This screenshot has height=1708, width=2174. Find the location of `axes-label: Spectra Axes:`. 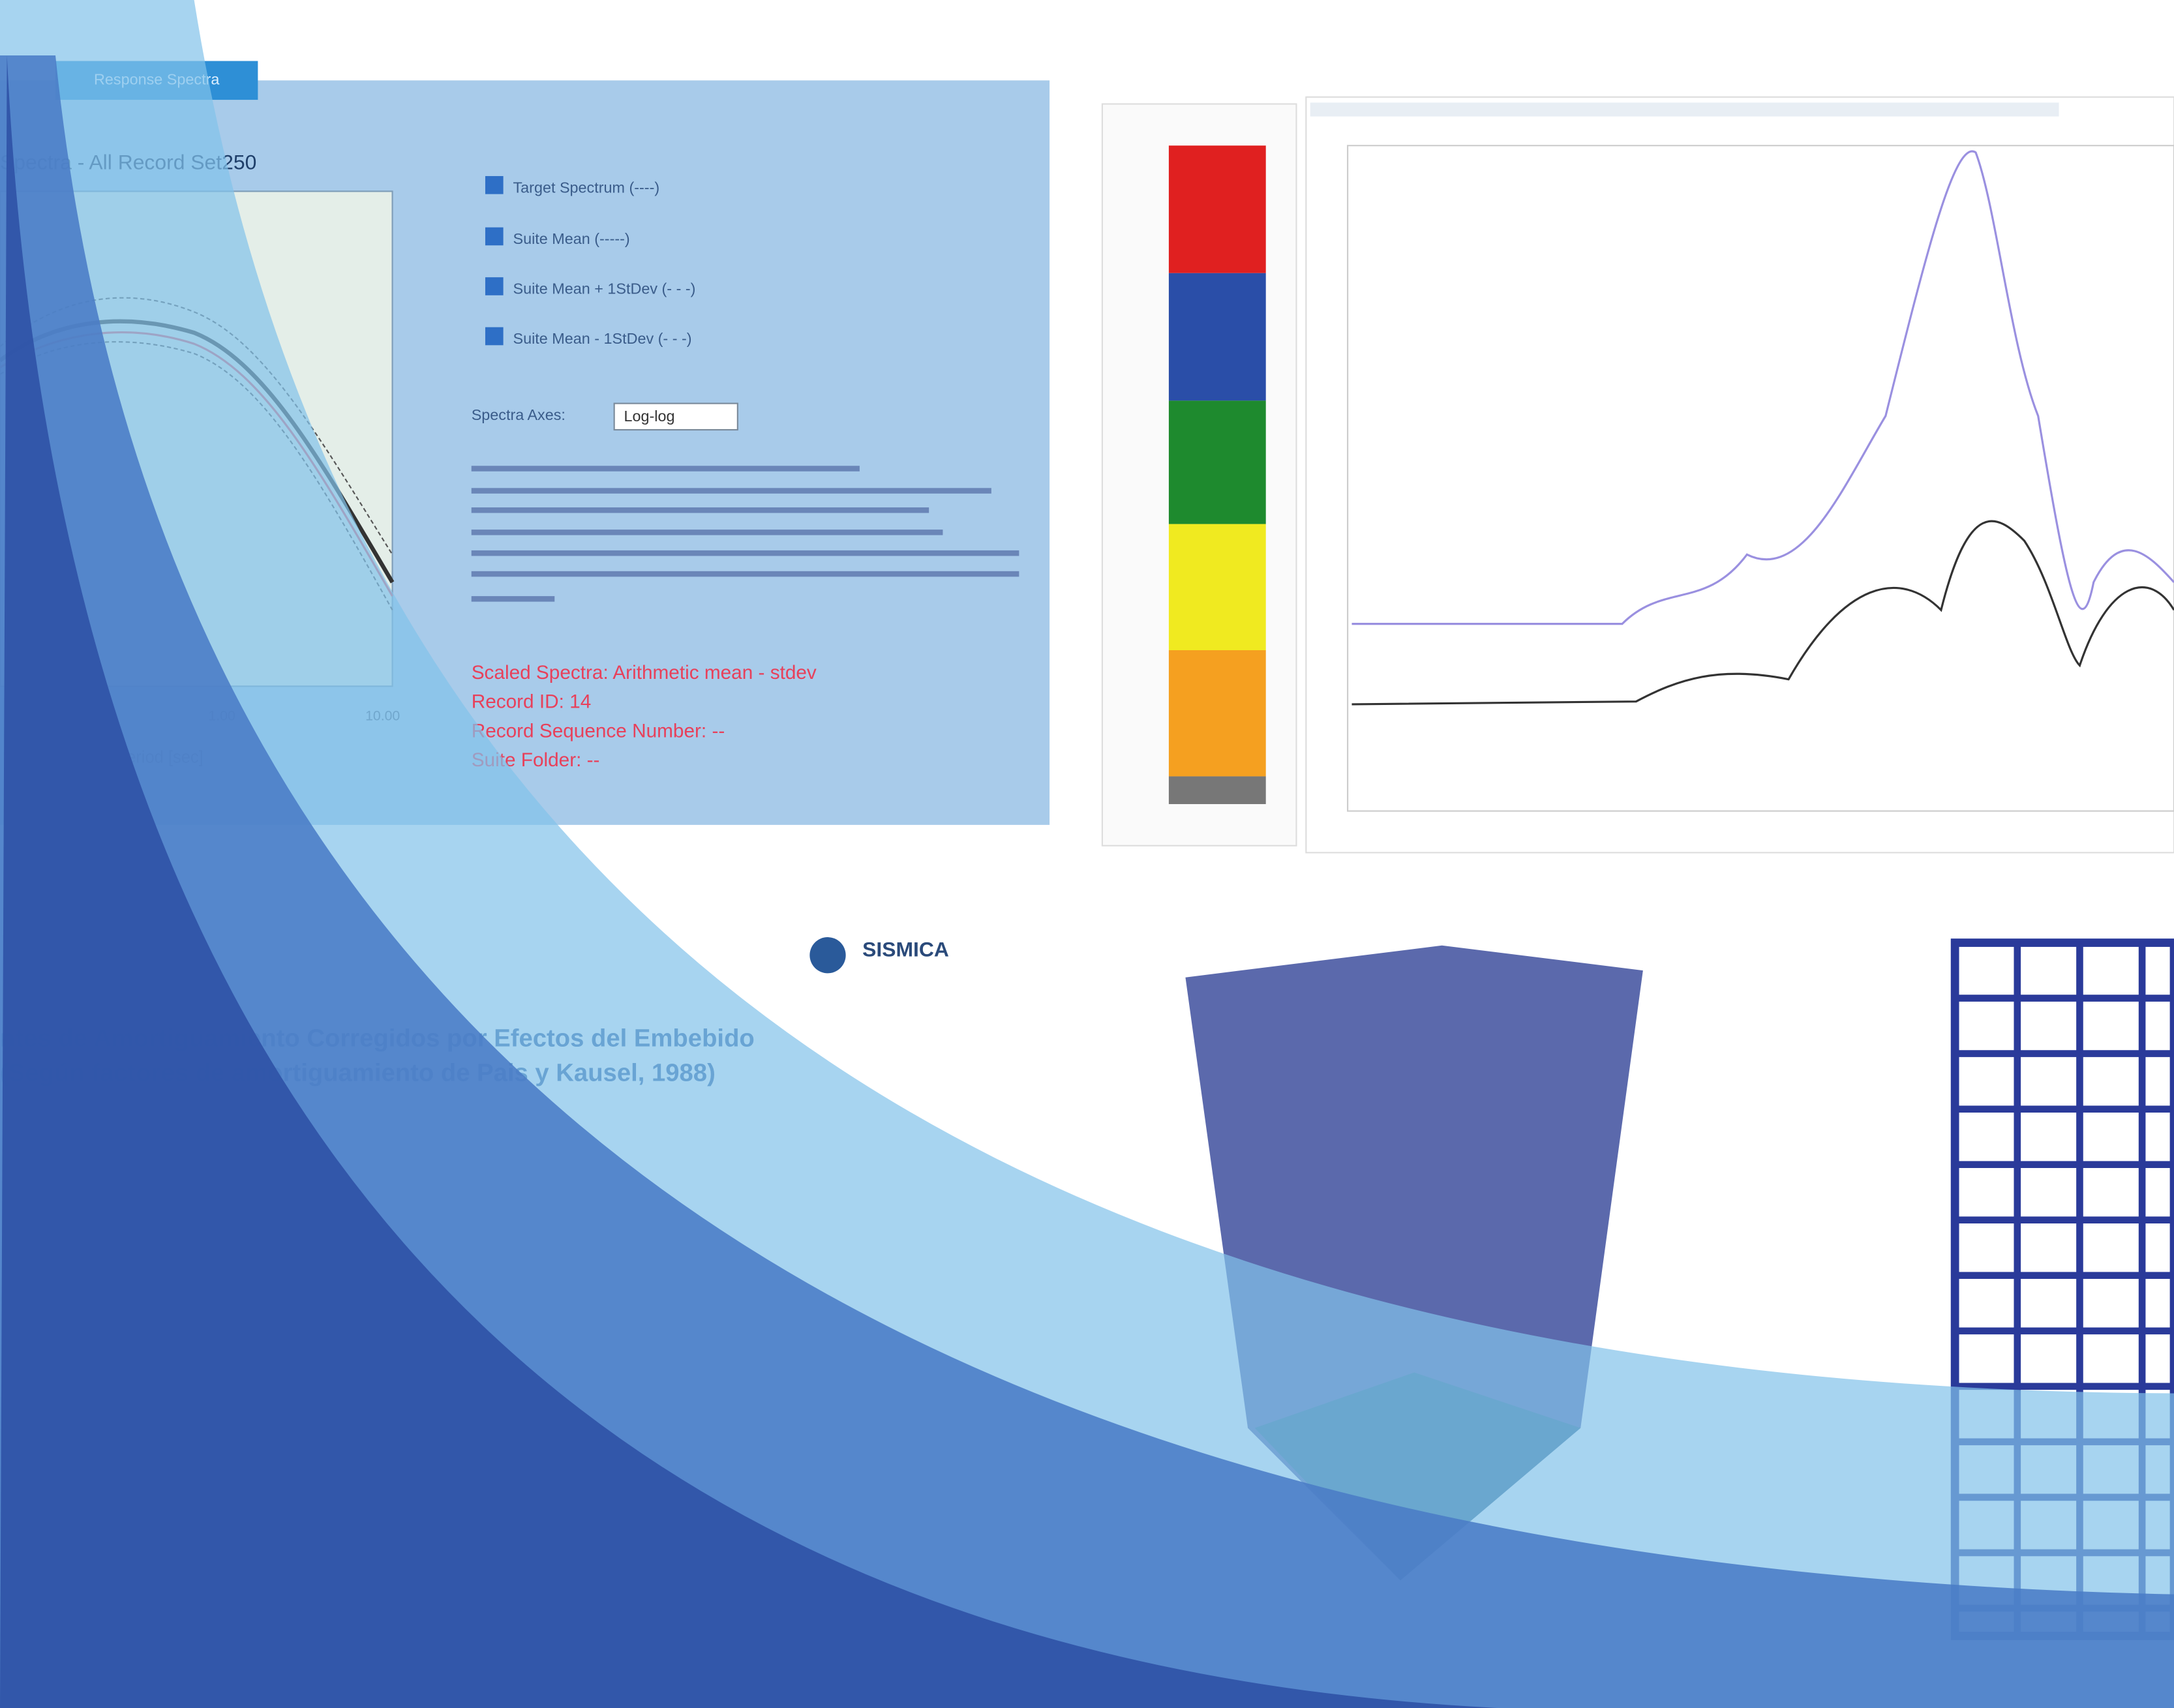

axes-label: Spectra Axes: is located at coordinates (519, 414).